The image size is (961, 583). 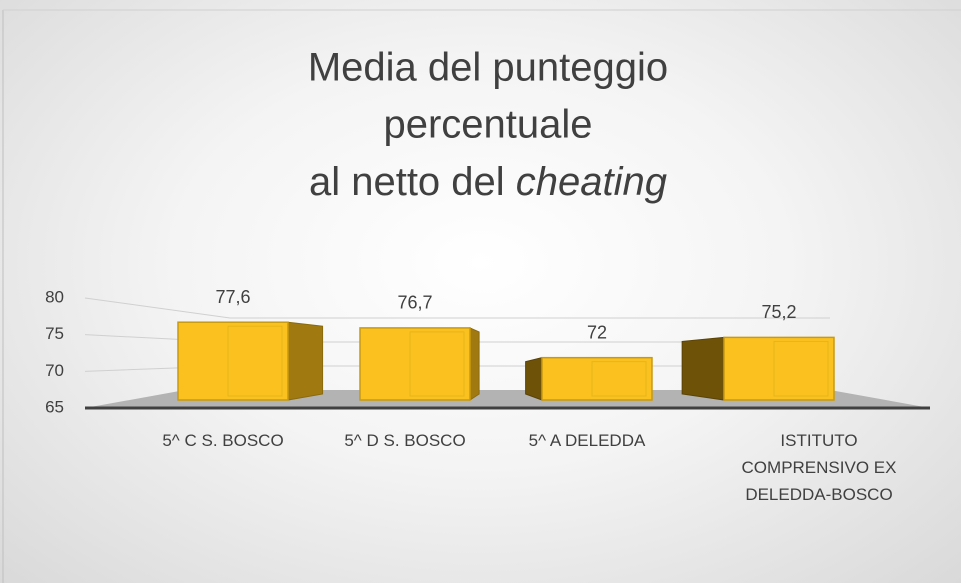 What do you see at coordinates (591, 182) in the screenshot?
I see `chart-title-emphasis: cheating` at bounding box center [591, 182].